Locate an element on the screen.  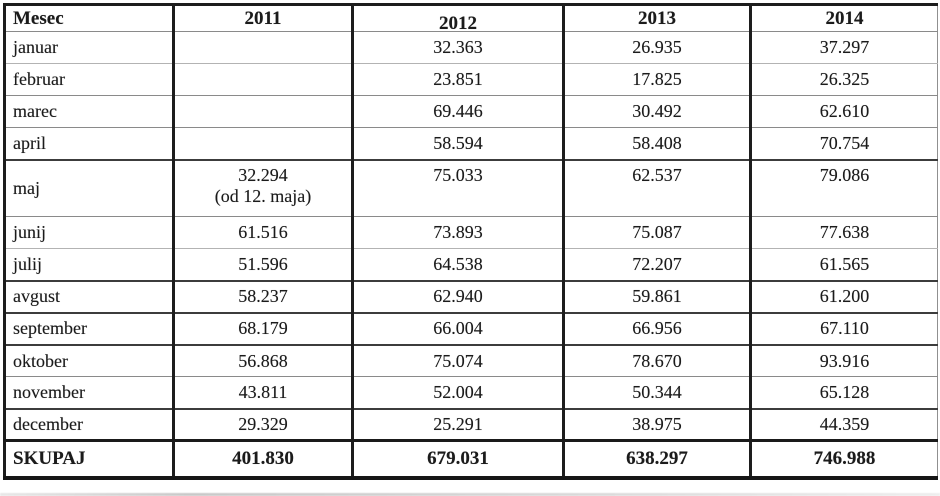
value-cell-2013: 17.825 is located at coordinates (656, 79).